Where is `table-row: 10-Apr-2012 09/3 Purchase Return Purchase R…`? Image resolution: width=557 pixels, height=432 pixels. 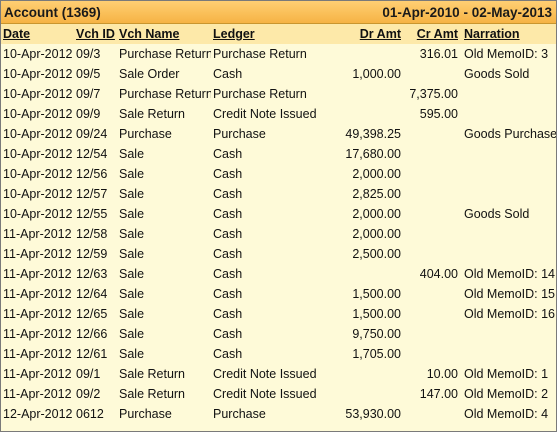
table-row: 10-Apr-2012 09/3 Purchase Return Purchase R… is located at coordinates (278, 54).